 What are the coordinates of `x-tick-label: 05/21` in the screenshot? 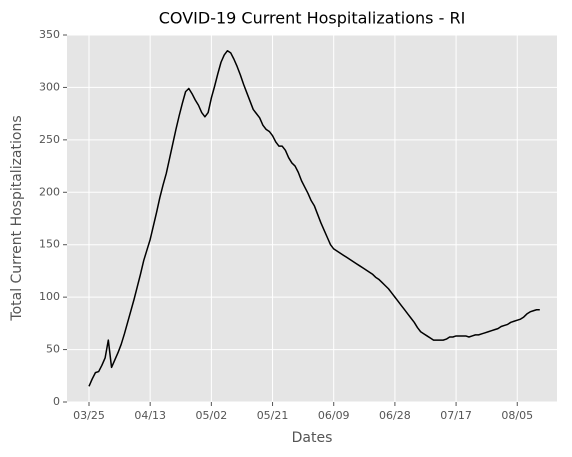 It's located at (273, 415).